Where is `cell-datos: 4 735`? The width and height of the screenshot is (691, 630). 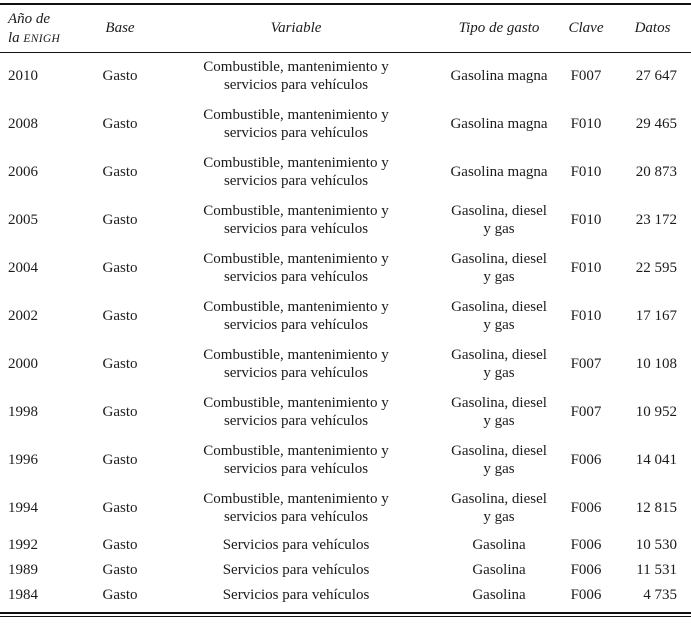 cell-datos: 4 735 is located at coordinates (660, 594).